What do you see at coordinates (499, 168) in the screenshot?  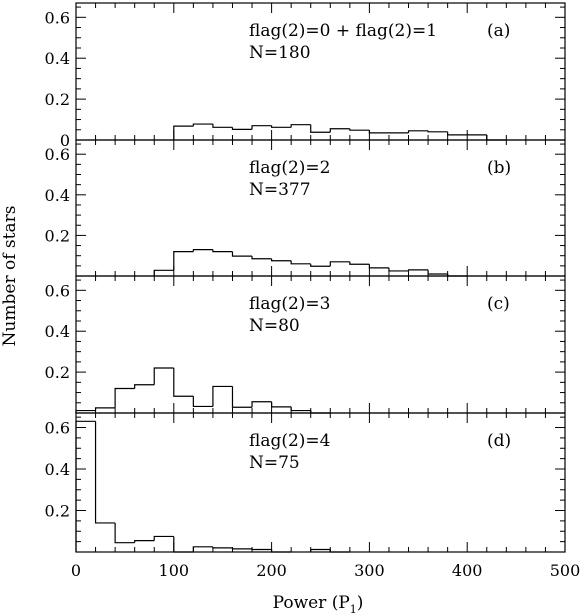 I see `panel-label: (b)` at bounding box center [499, 168].